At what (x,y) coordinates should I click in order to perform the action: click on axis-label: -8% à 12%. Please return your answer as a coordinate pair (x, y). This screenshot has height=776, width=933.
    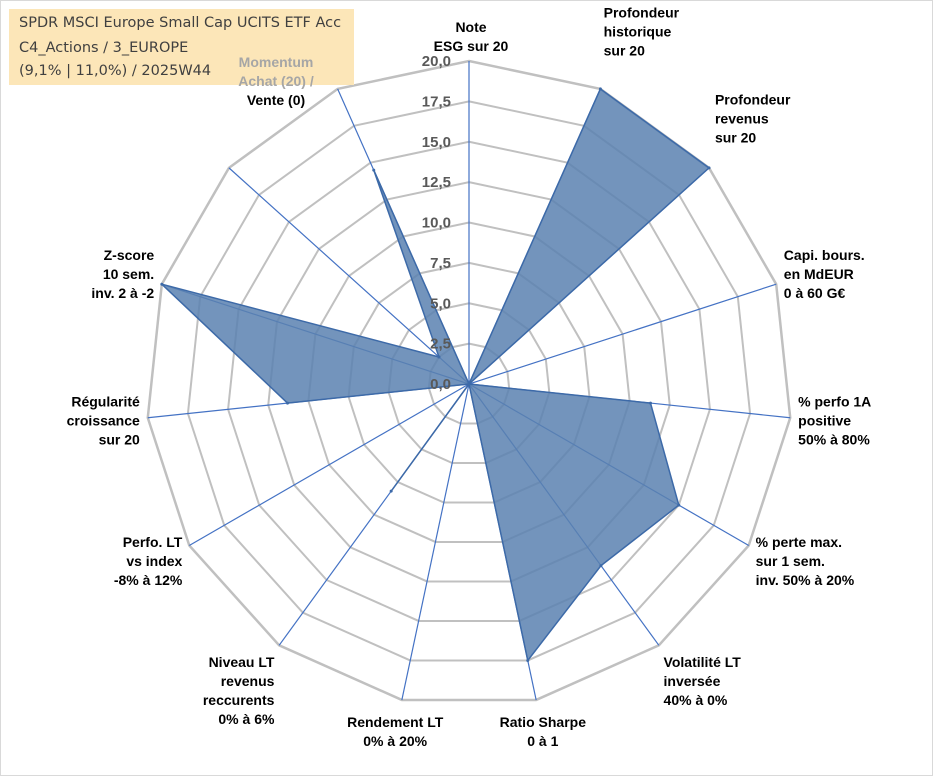
    Looking at the image, I should click on (148, 580).